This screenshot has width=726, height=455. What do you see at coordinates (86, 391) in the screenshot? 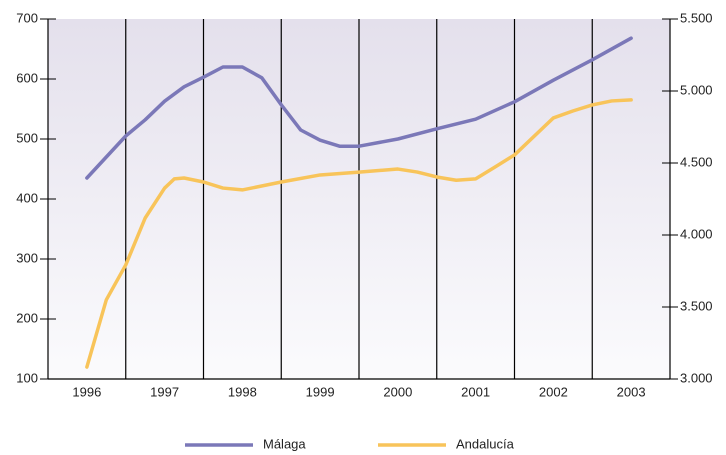
I see `x-tick-label: 1996` at bounding box center [86, 391].